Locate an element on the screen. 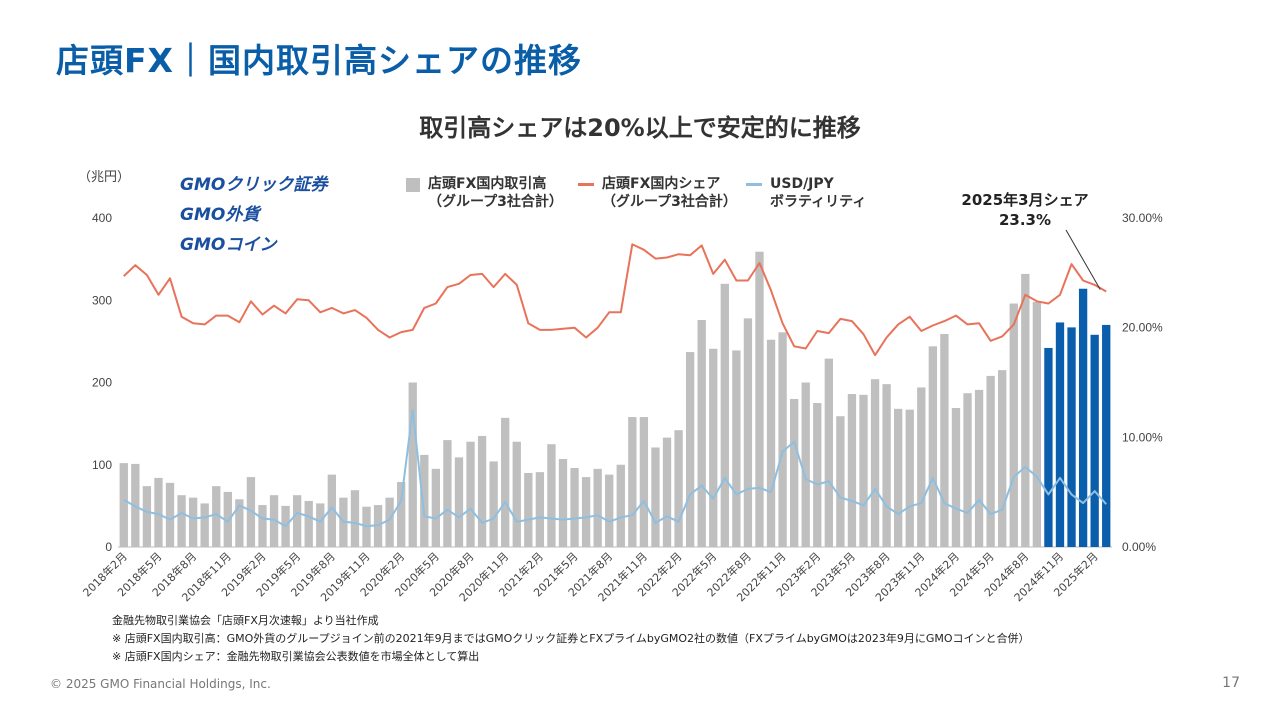 This screenshot has width=1280, height=720. y-left-tick-label: 0 is located at coordinates (108, 547).